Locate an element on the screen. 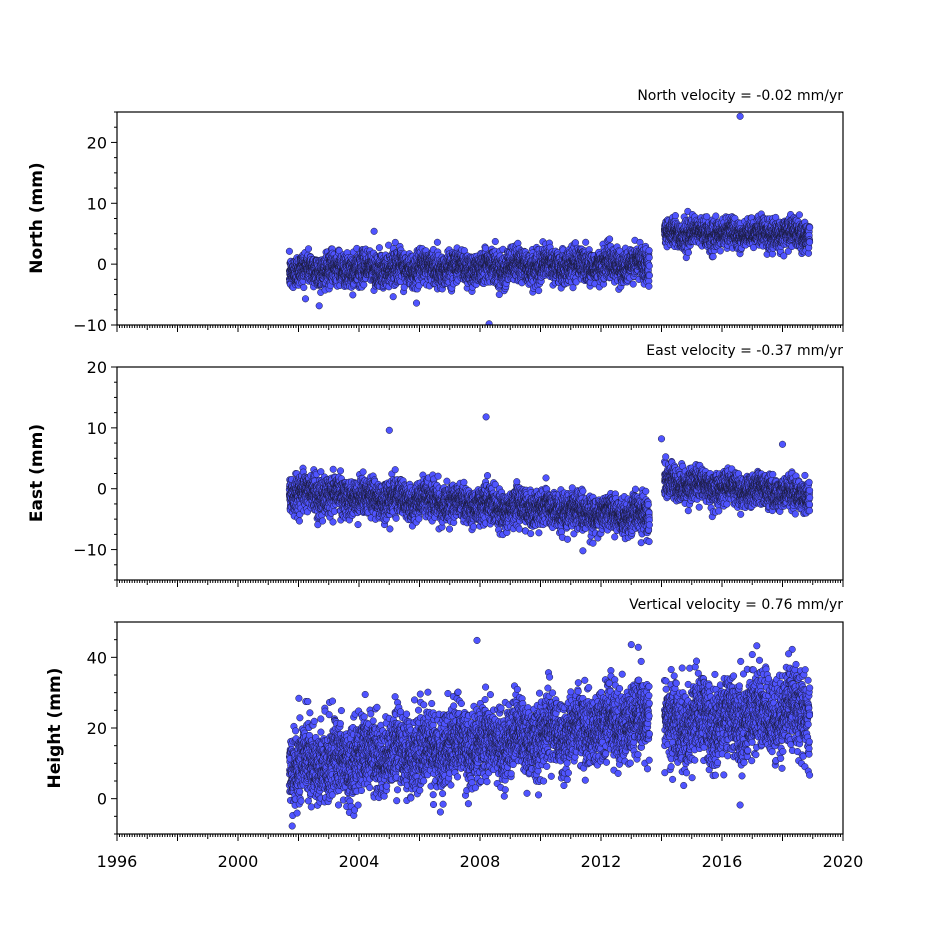 The height and width of the screenshot is (937, 937). north-axis-label: North (mm) is located at coordinates (37, 217).